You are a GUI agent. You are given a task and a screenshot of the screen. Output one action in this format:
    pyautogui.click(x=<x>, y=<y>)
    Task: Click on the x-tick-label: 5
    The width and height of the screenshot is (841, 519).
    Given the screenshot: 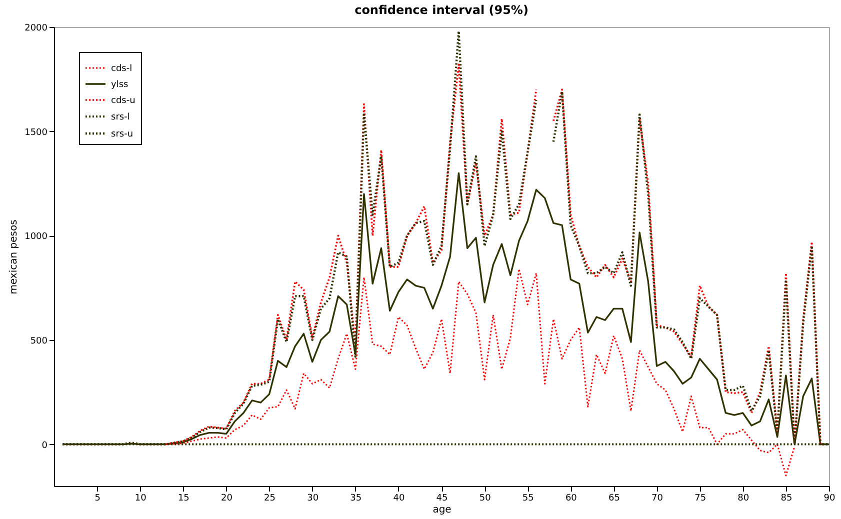 What is the action you would take?
    pyautogui.click(x=97, y=499)
    